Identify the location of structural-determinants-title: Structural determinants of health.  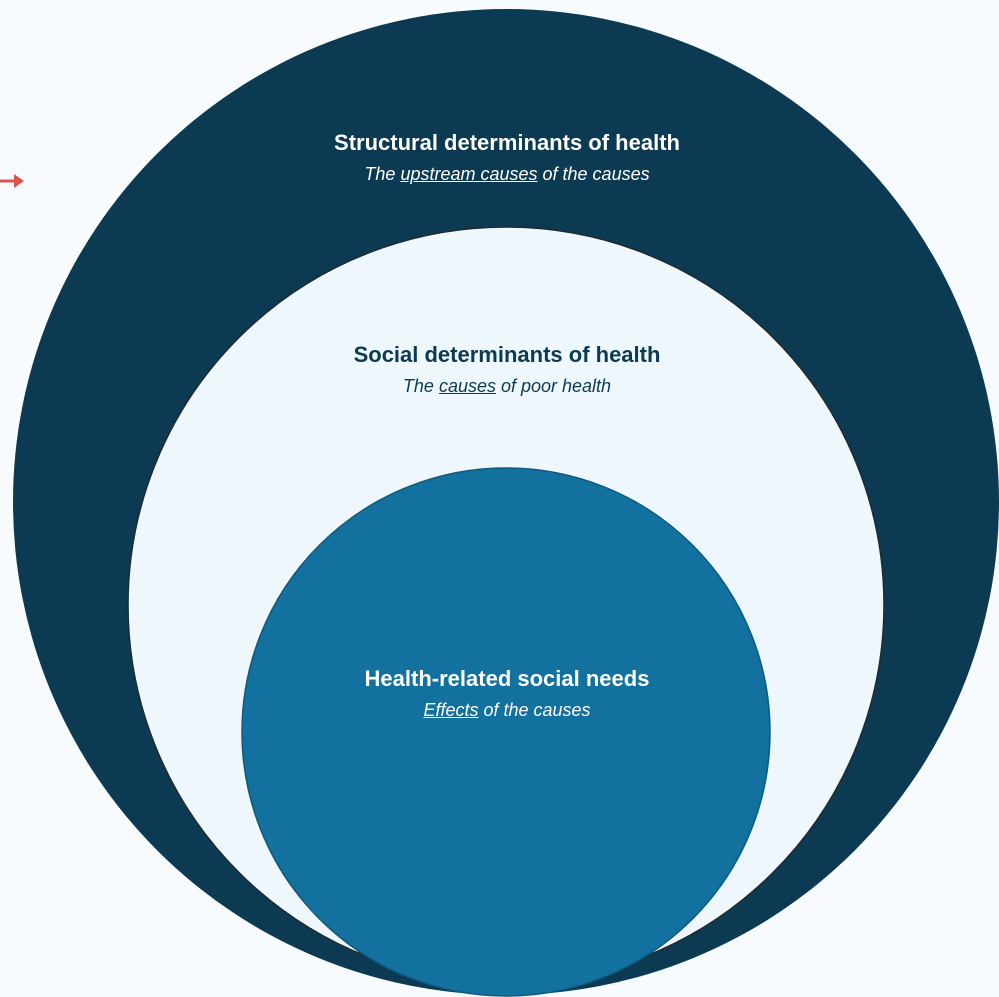
(507, 142).